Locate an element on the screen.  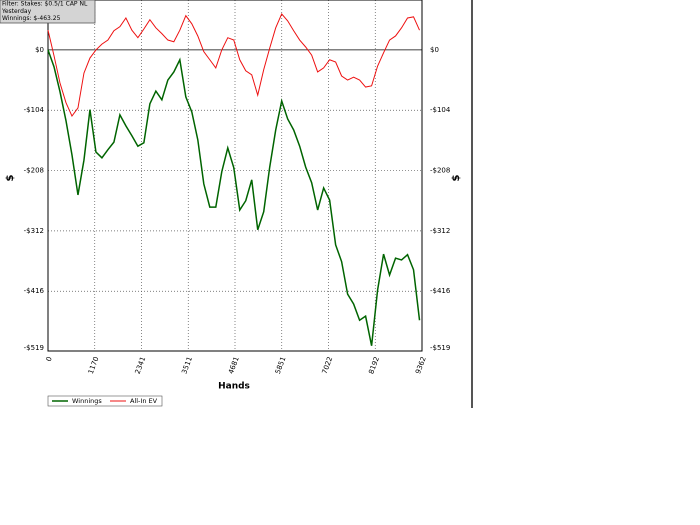
y-tick-label: -$104 is located at coordinates (34, 110).